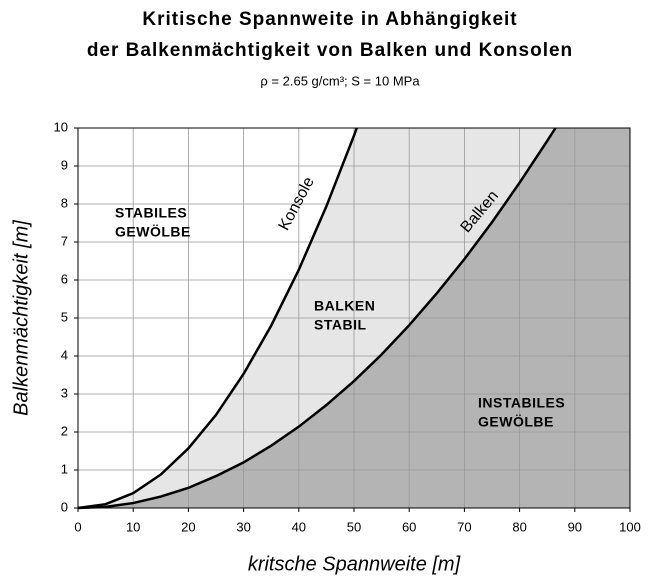 Image resolution: width=659 pixels, height=579 pixels. Describe the element at coordinates (151, 213) in the screenshot. I see `region-label: STABILES` at that location.